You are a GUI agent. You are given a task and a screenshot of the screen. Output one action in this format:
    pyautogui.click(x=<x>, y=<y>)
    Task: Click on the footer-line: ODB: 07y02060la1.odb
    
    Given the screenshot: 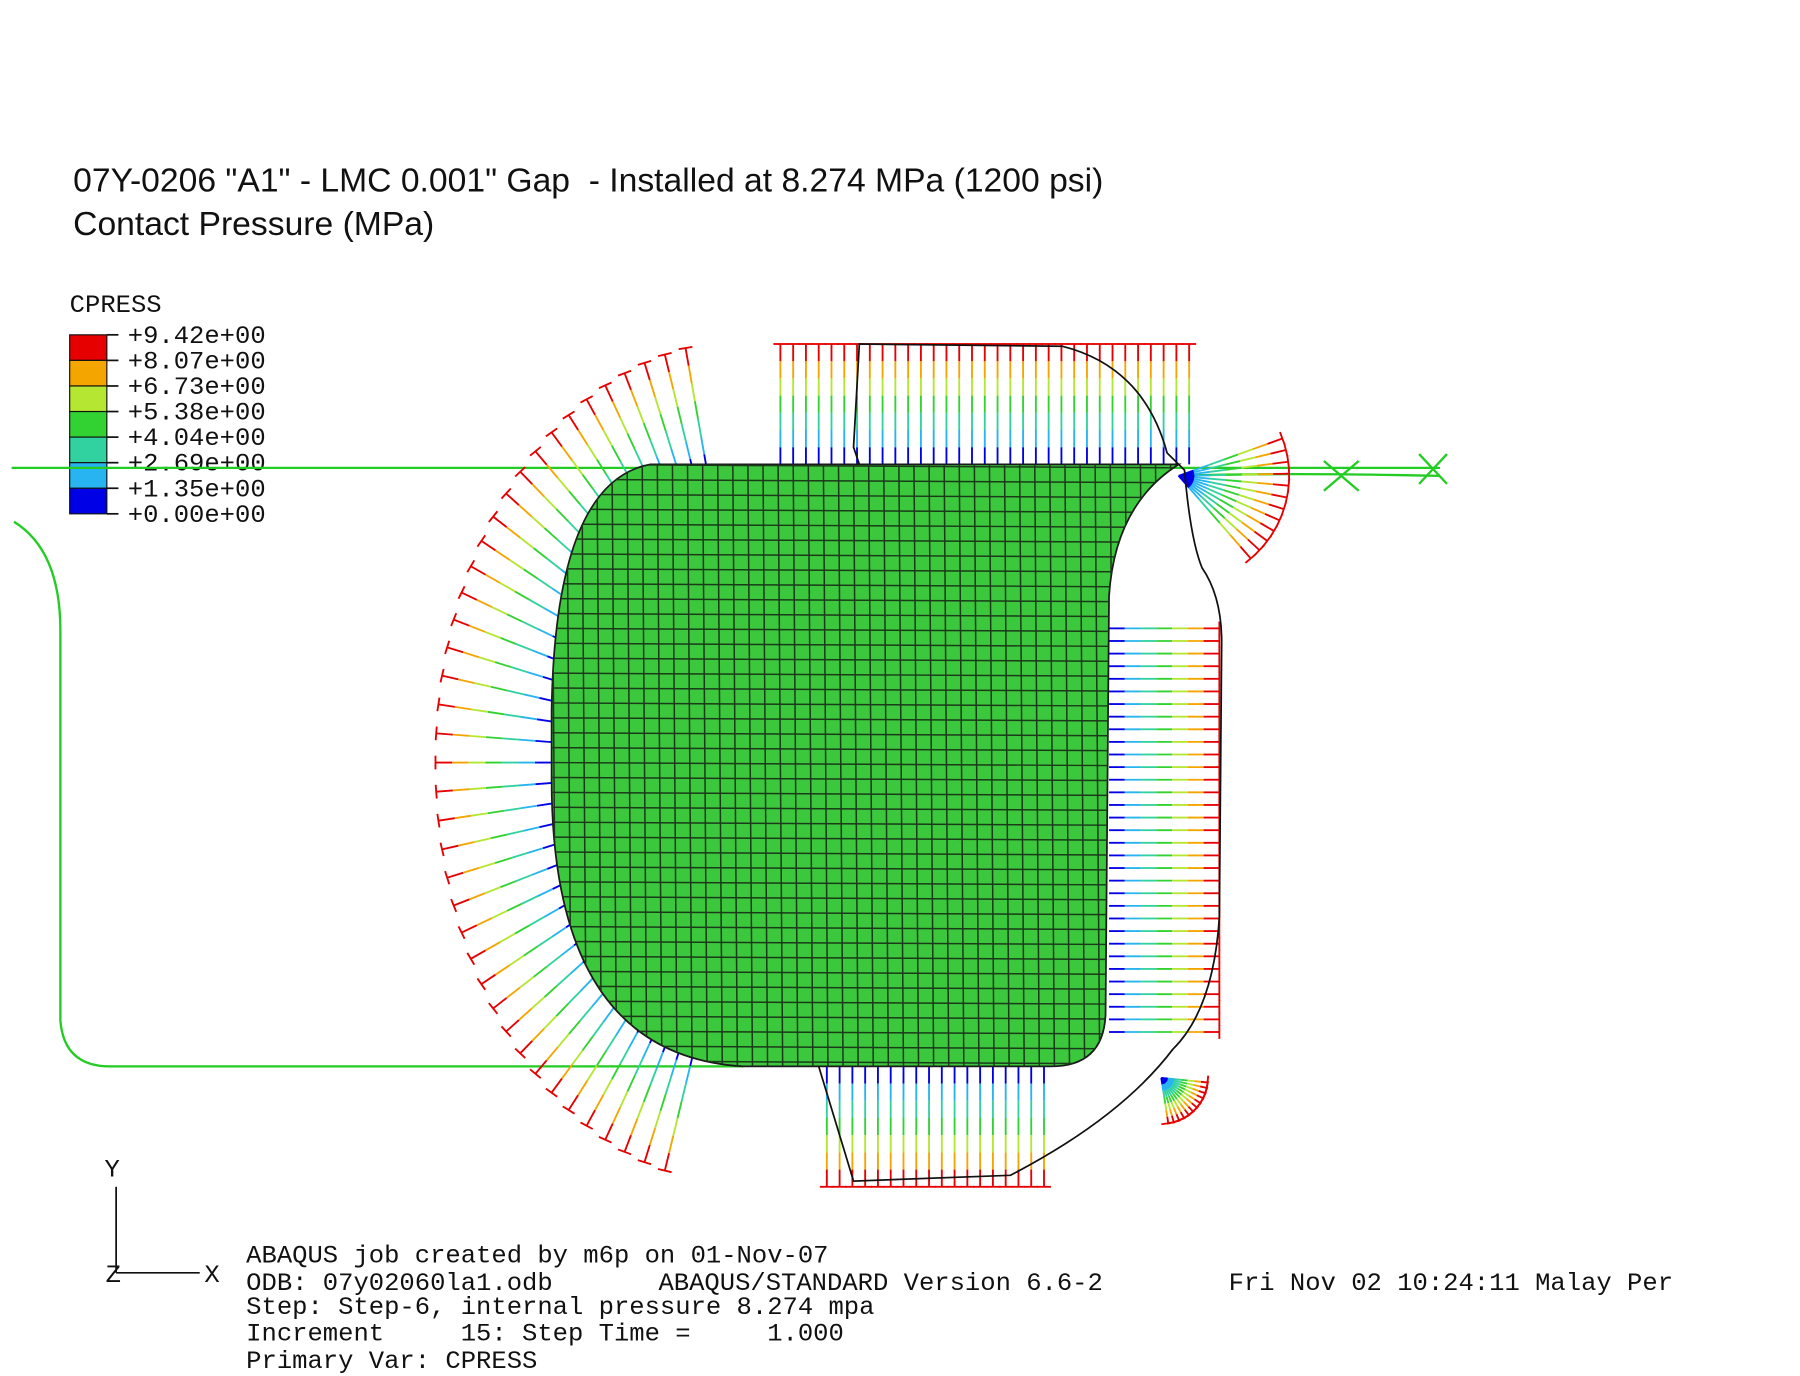 What is the action you would take?
    pyautogui.click(x=399, y=1283)
    